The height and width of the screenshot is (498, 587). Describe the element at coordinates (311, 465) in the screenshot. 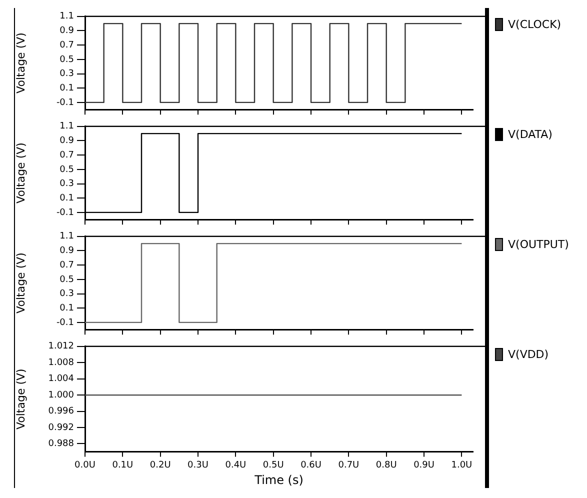

I see `x-tick-label: 0.6U` at that location.